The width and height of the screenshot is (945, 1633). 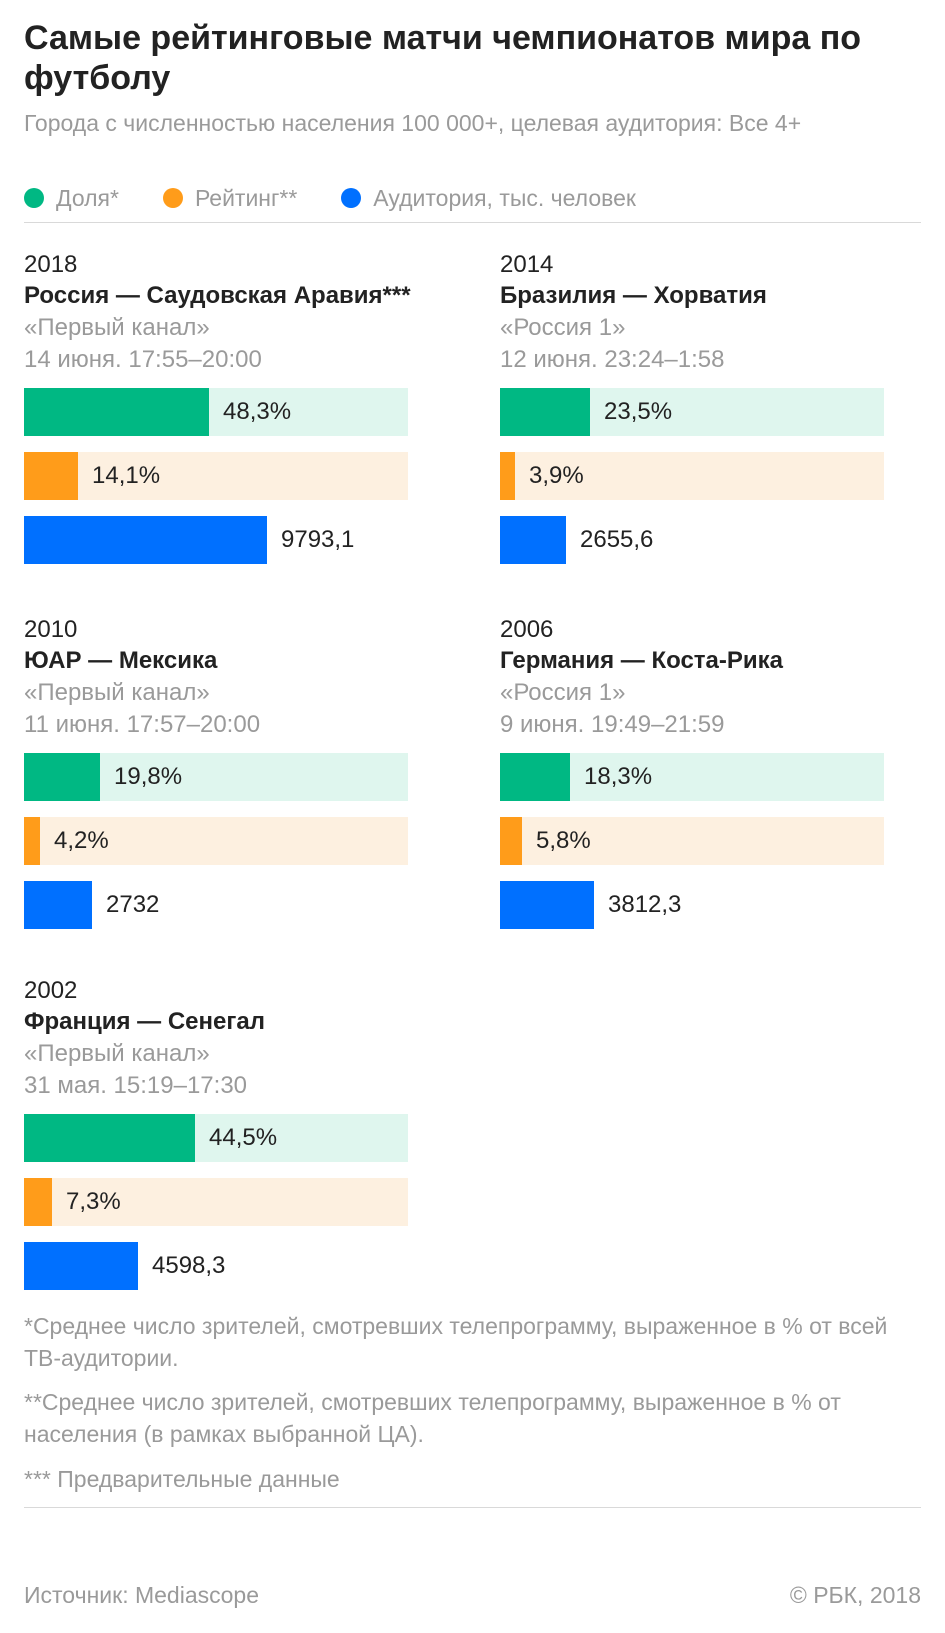 What do you see at coordinates (472, 222) in the screenshot?
I see `top-divider` at bounding box center [472, 222].